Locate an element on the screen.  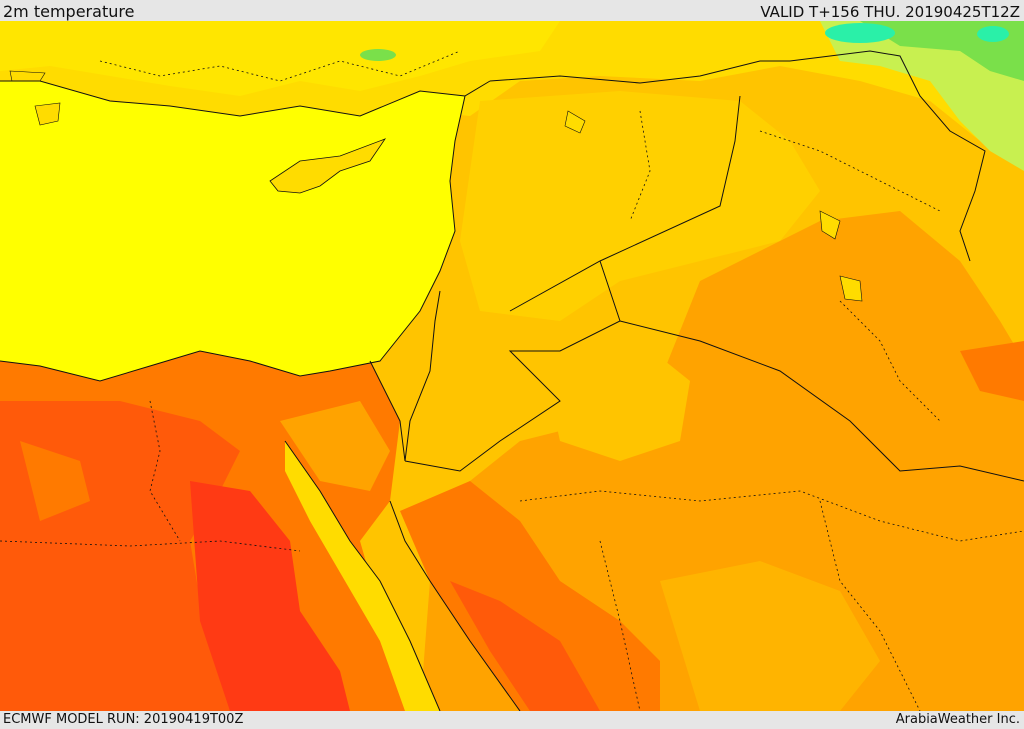
lake-iraq-south is located at coordinates (851, 288).